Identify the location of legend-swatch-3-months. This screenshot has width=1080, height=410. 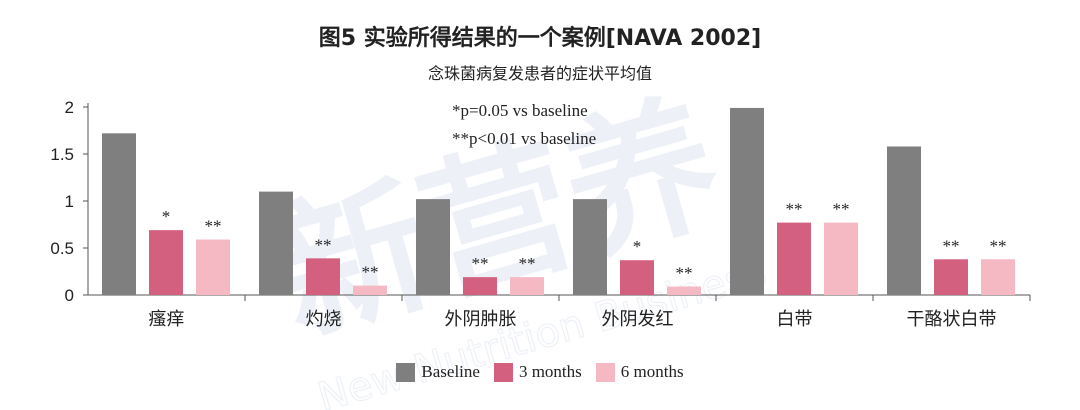
(503, 372).